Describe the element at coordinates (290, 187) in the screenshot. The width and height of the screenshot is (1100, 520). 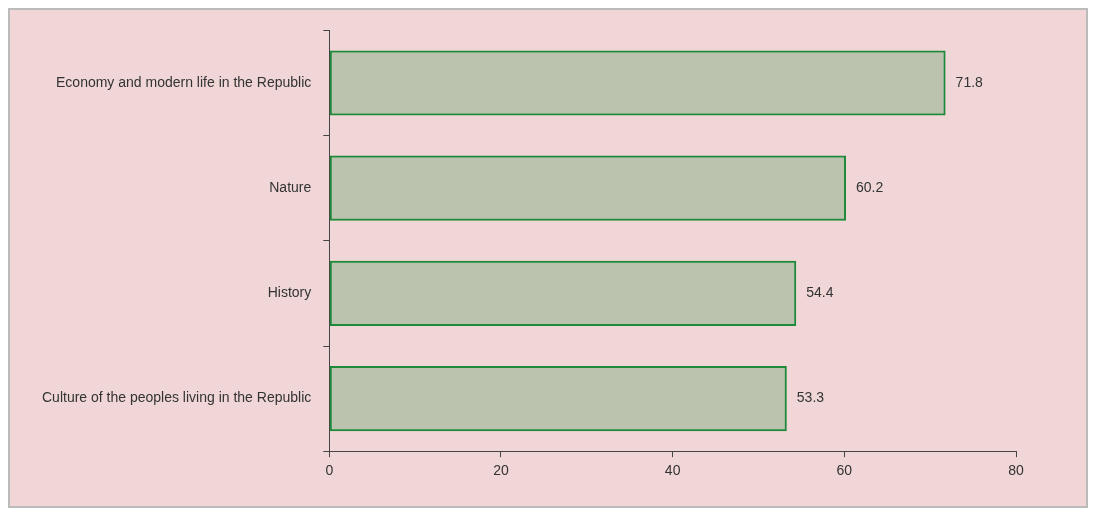
I see `y-tick-label: Nature` at that location.